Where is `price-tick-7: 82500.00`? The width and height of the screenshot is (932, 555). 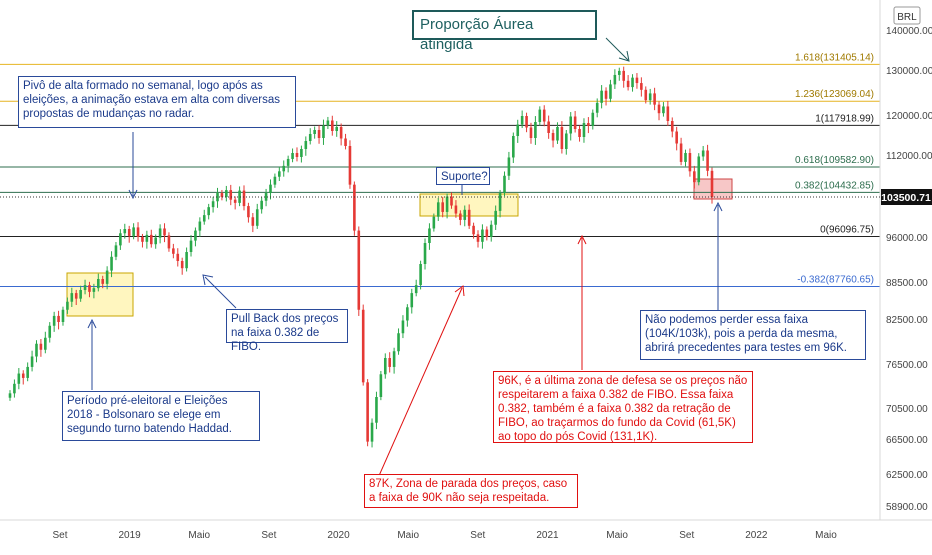 price-tick-7: 82500.00 is located at coordinates (907, 320).